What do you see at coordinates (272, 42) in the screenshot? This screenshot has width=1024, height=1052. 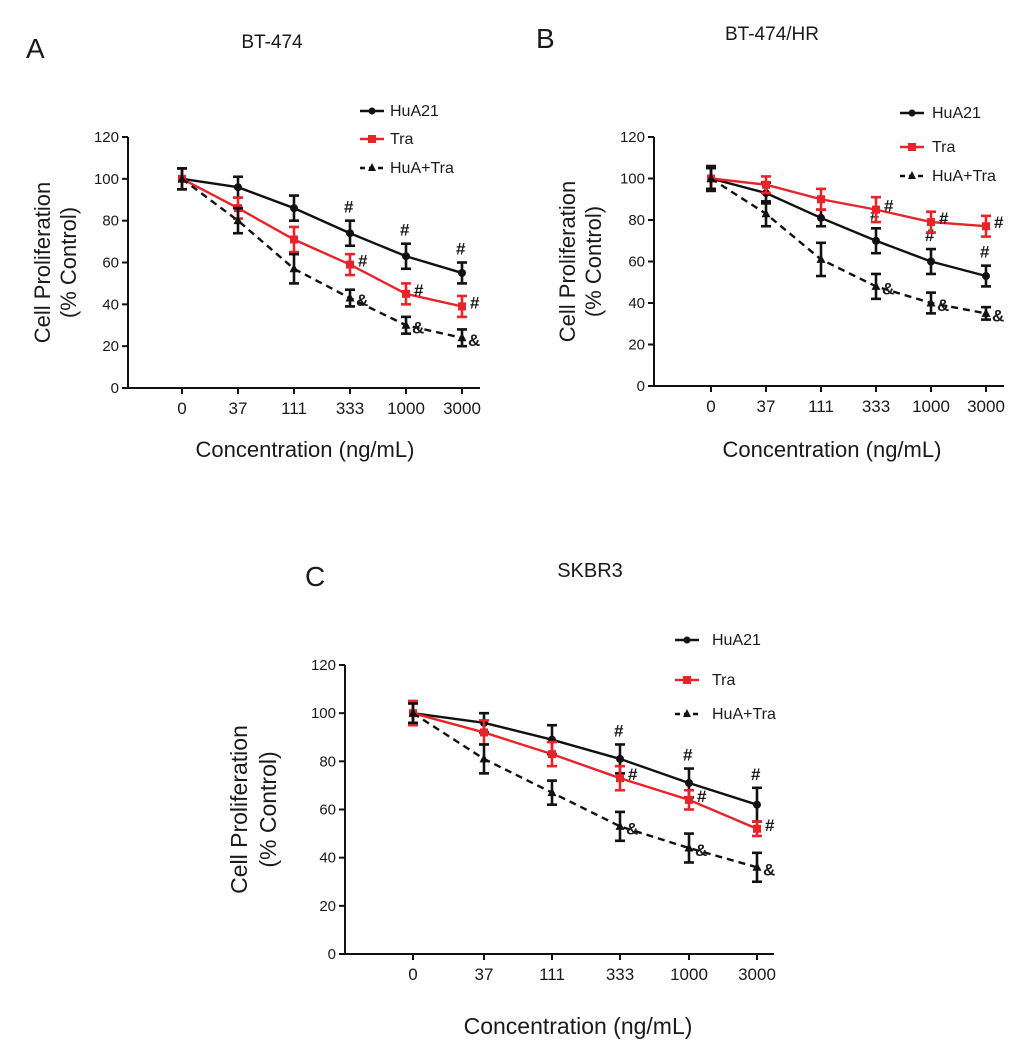 I see `chart-title: BT-474` at bounding box center [272, 42].